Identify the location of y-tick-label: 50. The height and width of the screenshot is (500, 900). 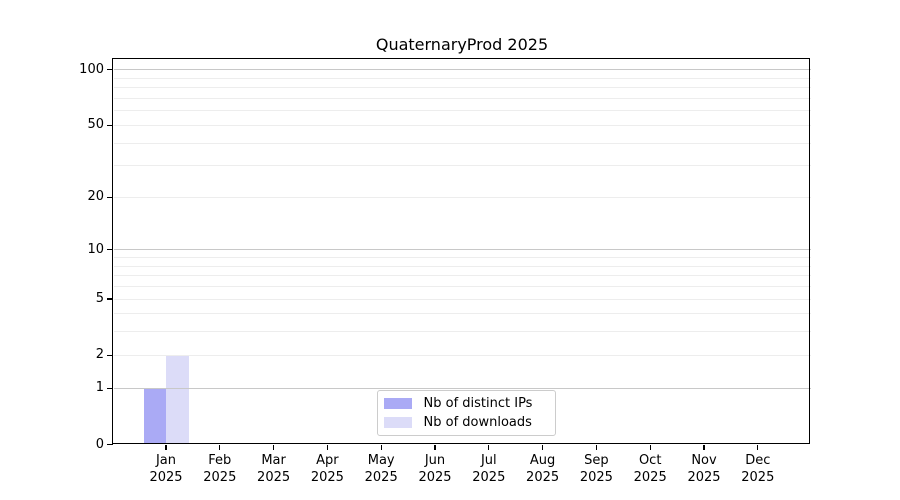
(95, 125).